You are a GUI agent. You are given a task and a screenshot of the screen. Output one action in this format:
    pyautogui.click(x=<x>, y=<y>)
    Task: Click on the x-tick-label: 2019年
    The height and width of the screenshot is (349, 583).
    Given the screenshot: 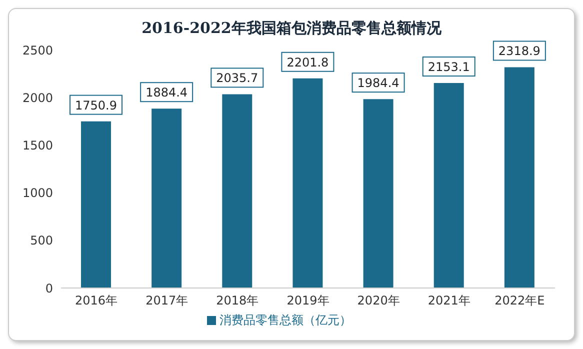 What is the action you would take?
    pyautogui.click(x=308, y=301)
    